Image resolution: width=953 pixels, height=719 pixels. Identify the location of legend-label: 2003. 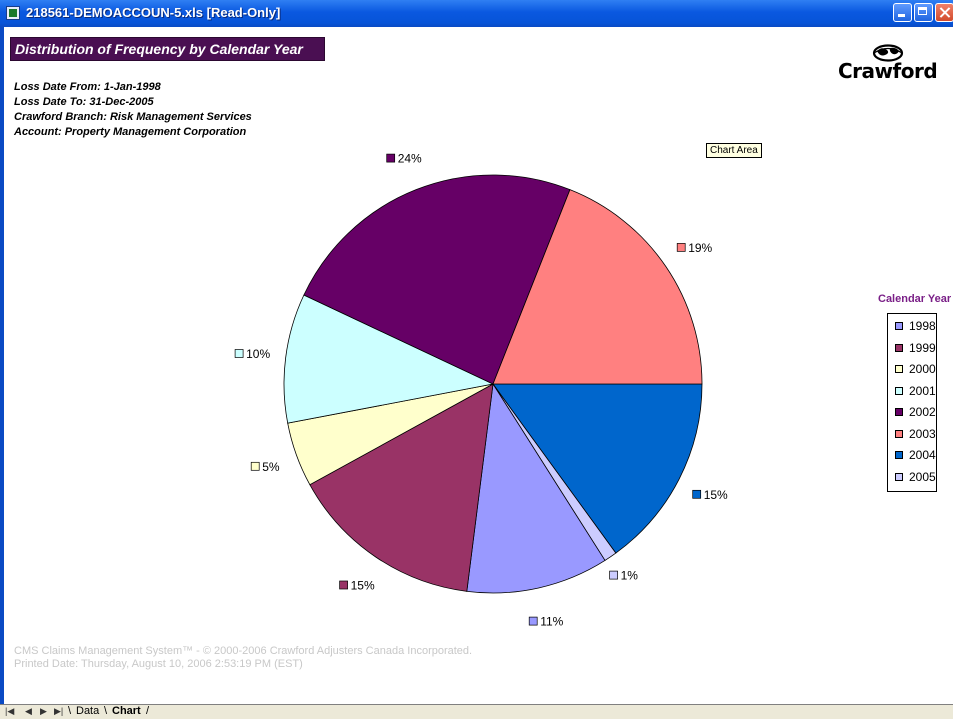
(922, 433).